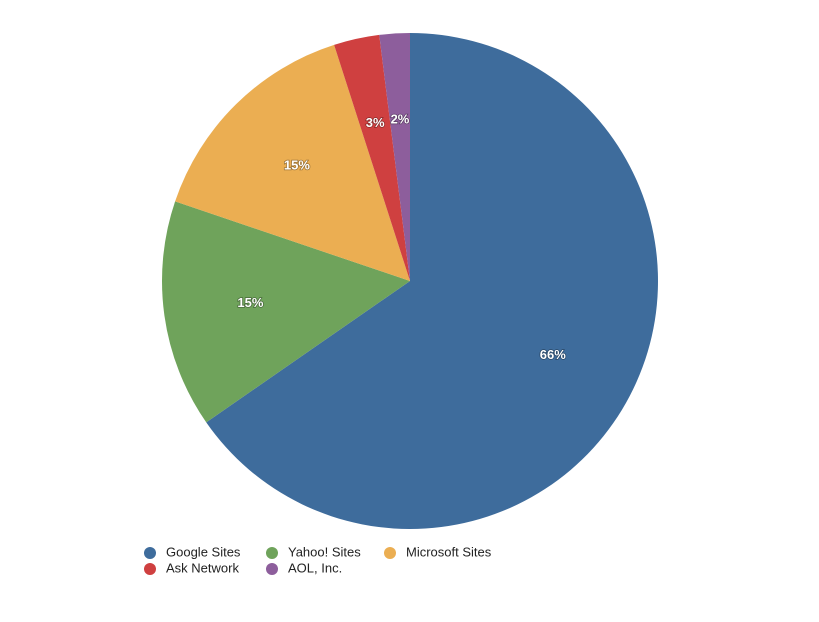  Describe the element at coordinates (553, 354) in the screenshot. I see `data-label: 66%` at that location.